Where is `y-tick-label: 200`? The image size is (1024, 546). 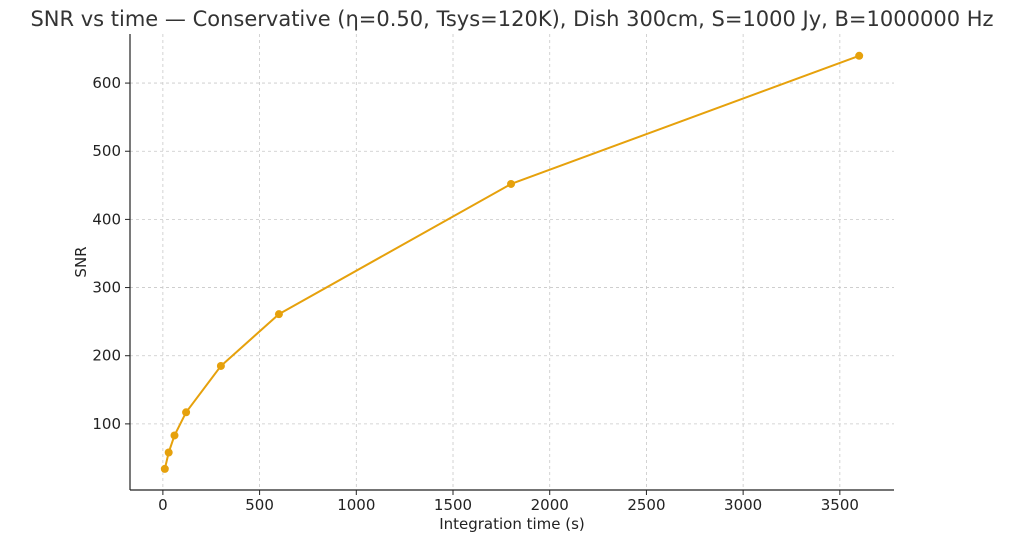
y-tick-label: 200 is located at coordinates (106, 356).